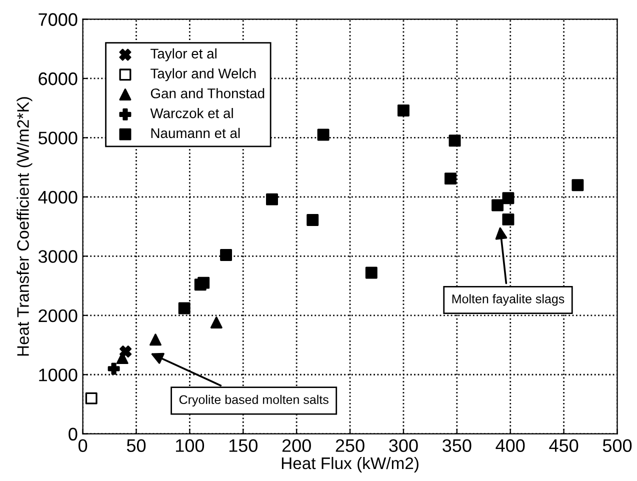  I want to click on x-tick-label: 0, so click(83, 445).